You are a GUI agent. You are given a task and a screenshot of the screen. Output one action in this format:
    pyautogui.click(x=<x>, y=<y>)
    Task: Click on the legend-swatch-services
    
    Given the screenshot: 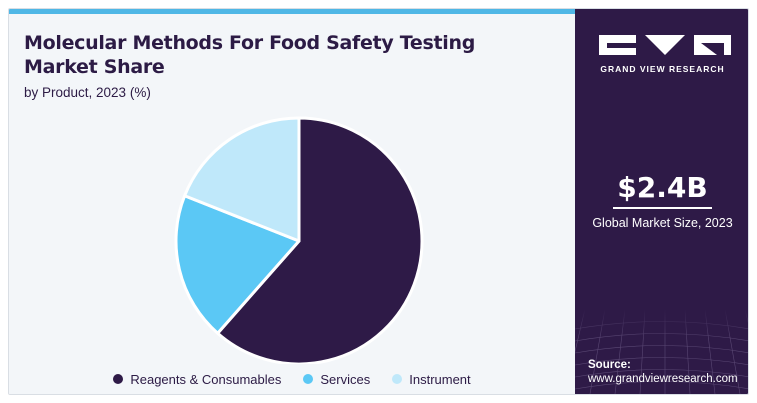 What is the action you would take?
    pyautogui.click(x=308, y=379)
    